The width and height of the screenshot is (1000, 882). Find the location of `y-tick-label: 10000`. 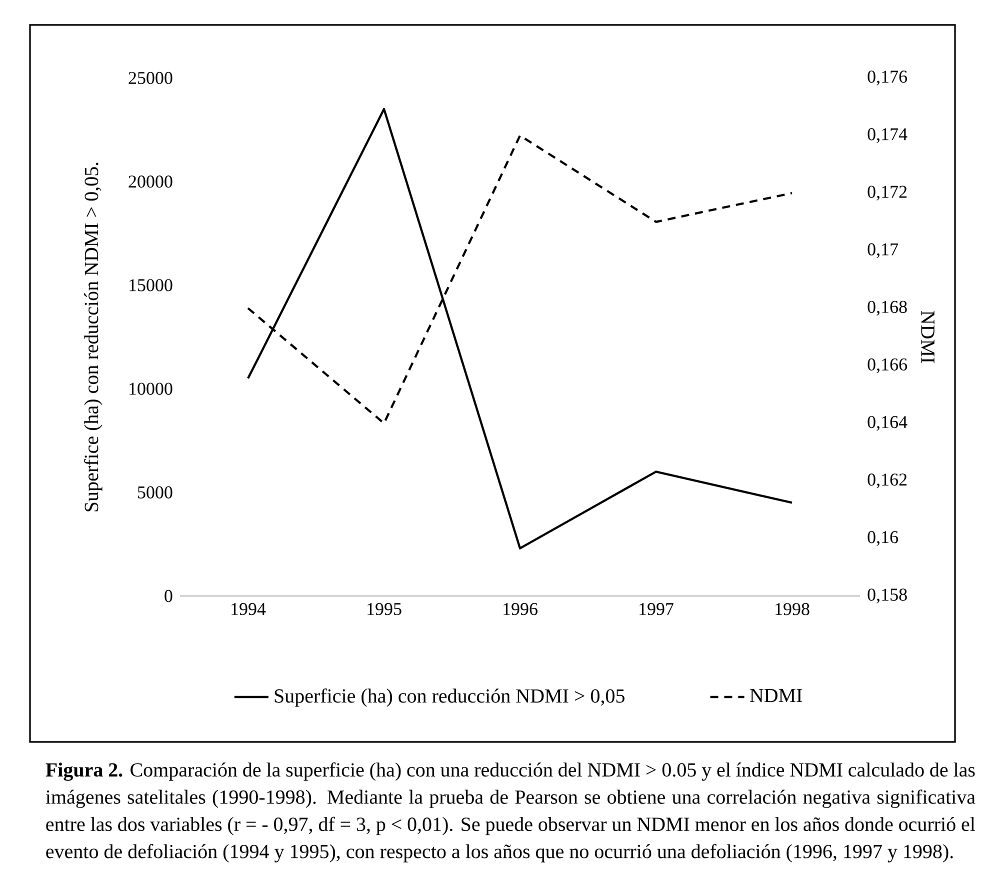

y-tick-label: 10000 is located at coordinates (151, 388).